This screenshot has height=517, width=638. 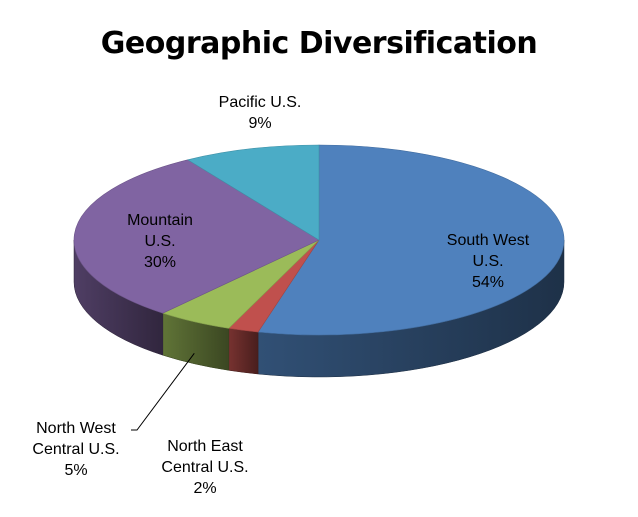 I want to click on slice-label-mountain: Mountain U.S. 30%, so click(x=160, y=241).